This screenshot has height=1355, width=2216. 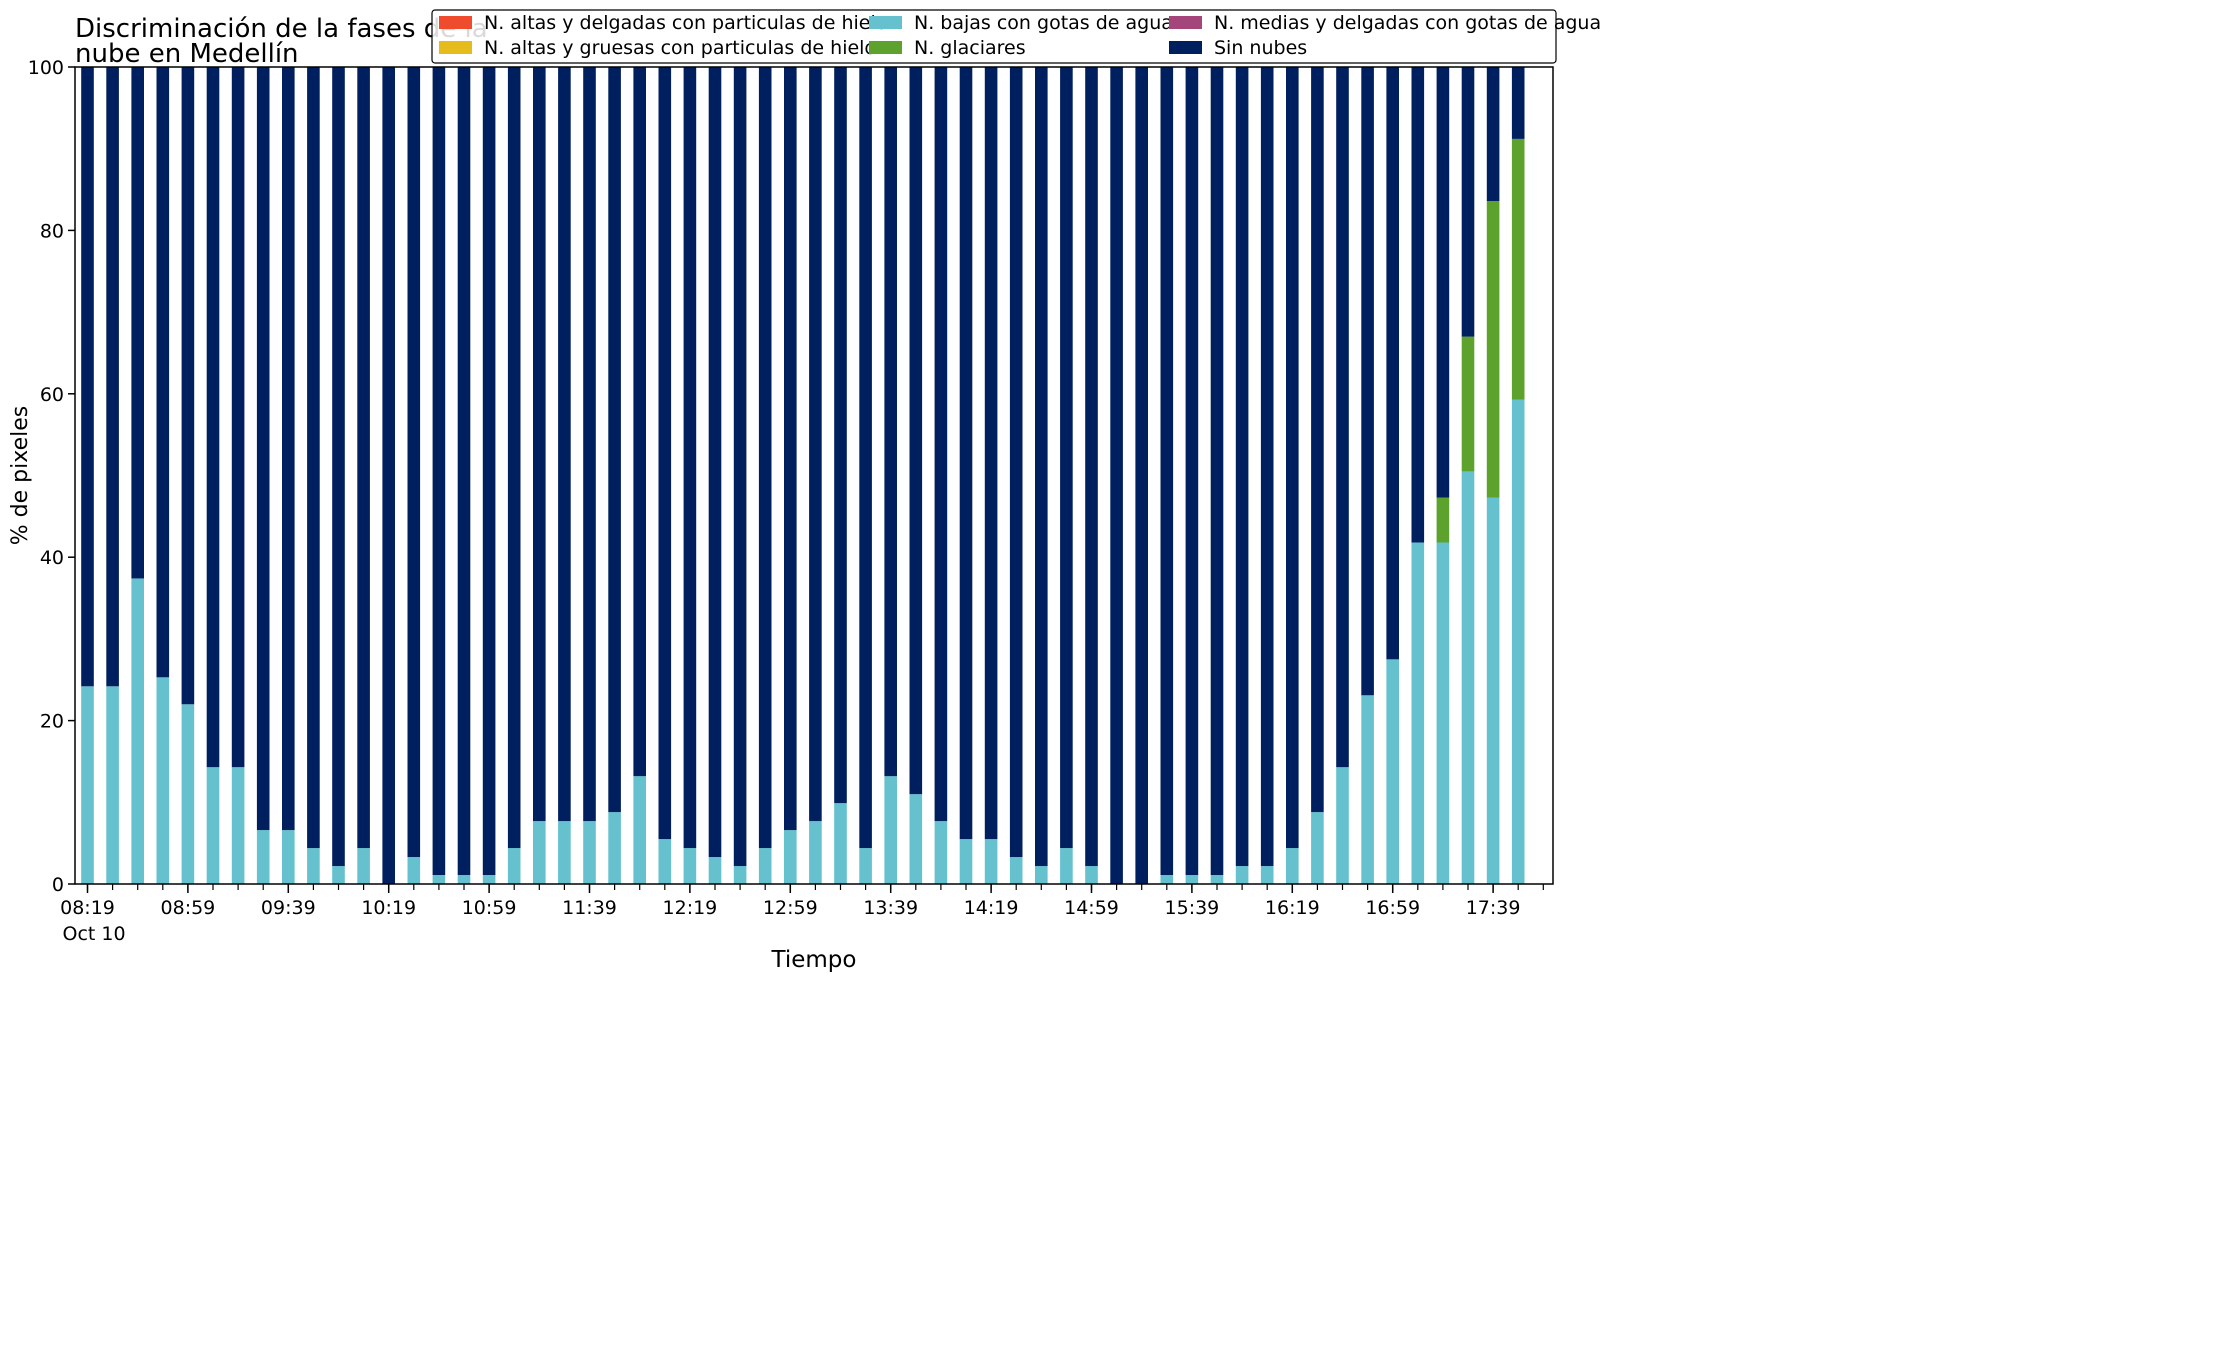 I want to click on legend-entry-3: N. glaciares, so click(x=947, y=48).